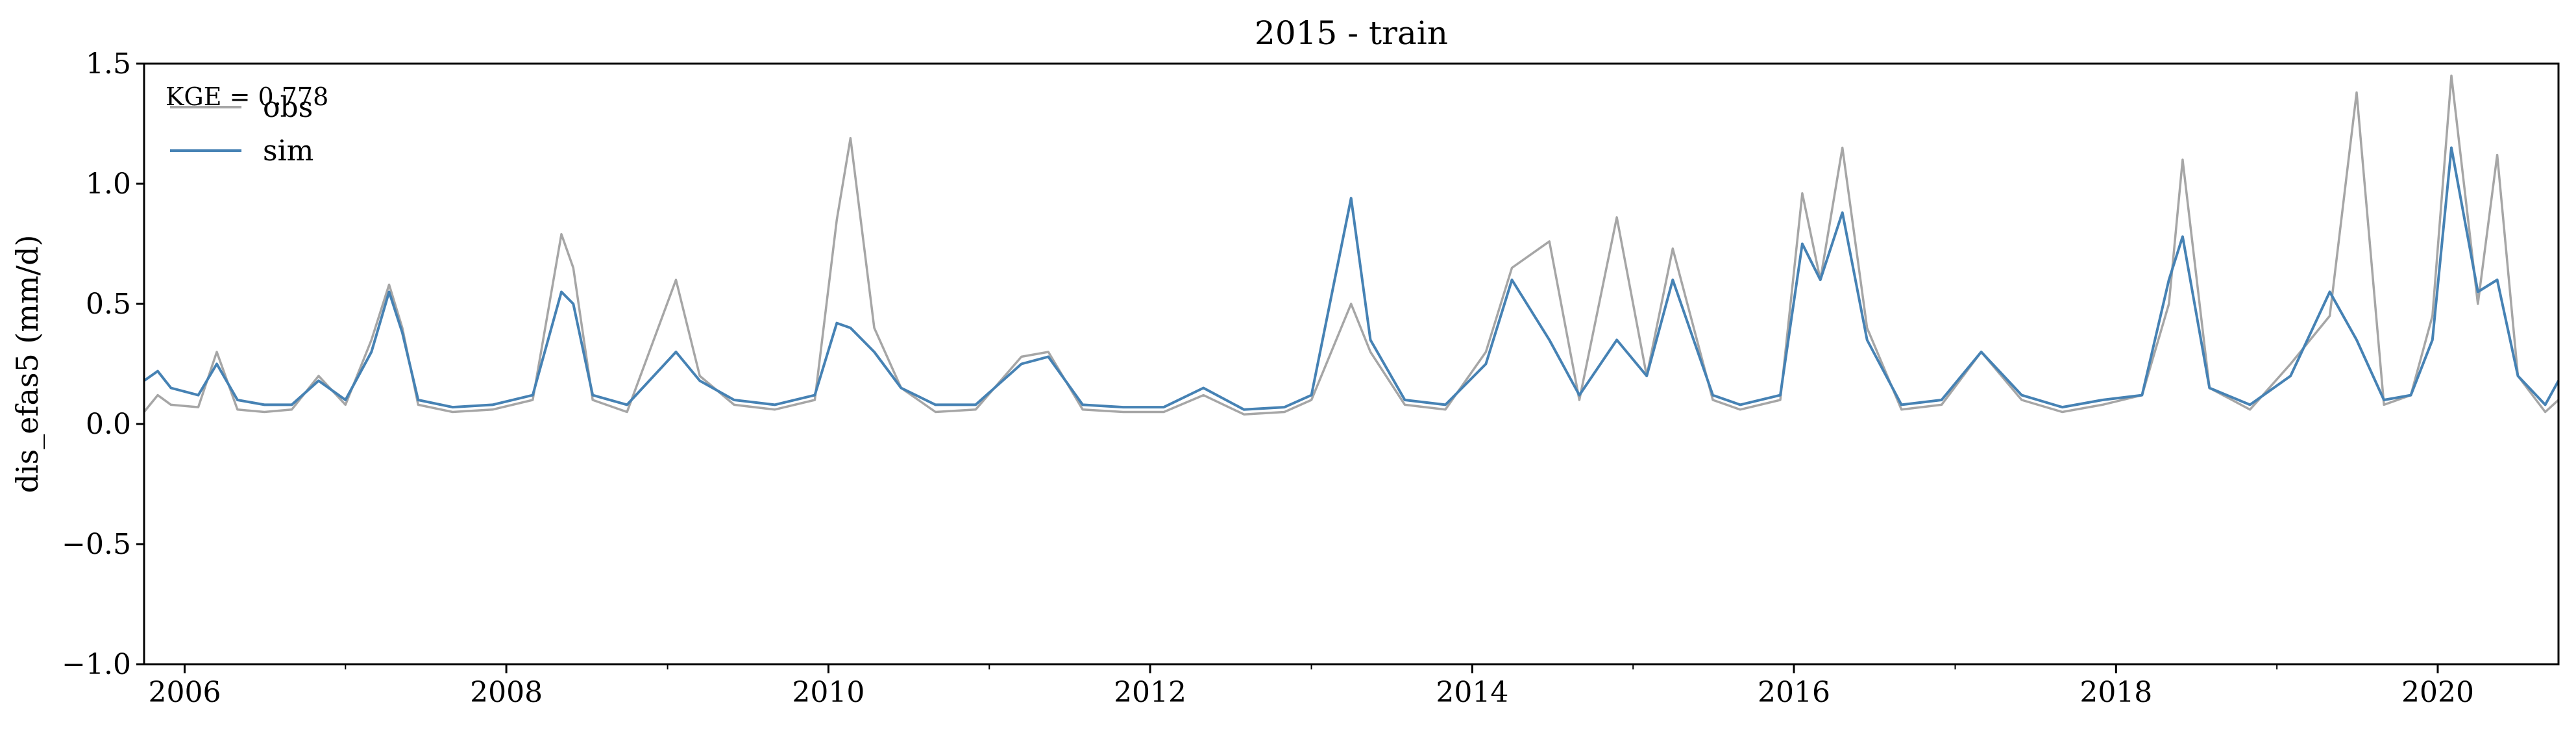 The width and height of the screenshot is (2576, 735). What do you see at coordinates (108, 64) in the screenshot?
I see `y-tick-label: 1.5` at bounding box center [108, 64].